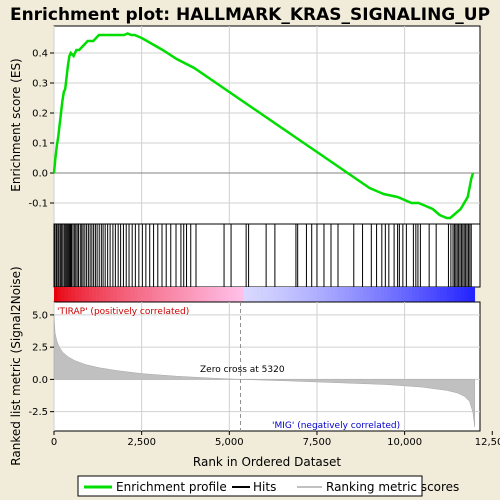  Describe the element at coordinates (16, 124) in the screenshot. I see `es-y-axis-label: Enrichment score (ES)` at that location.